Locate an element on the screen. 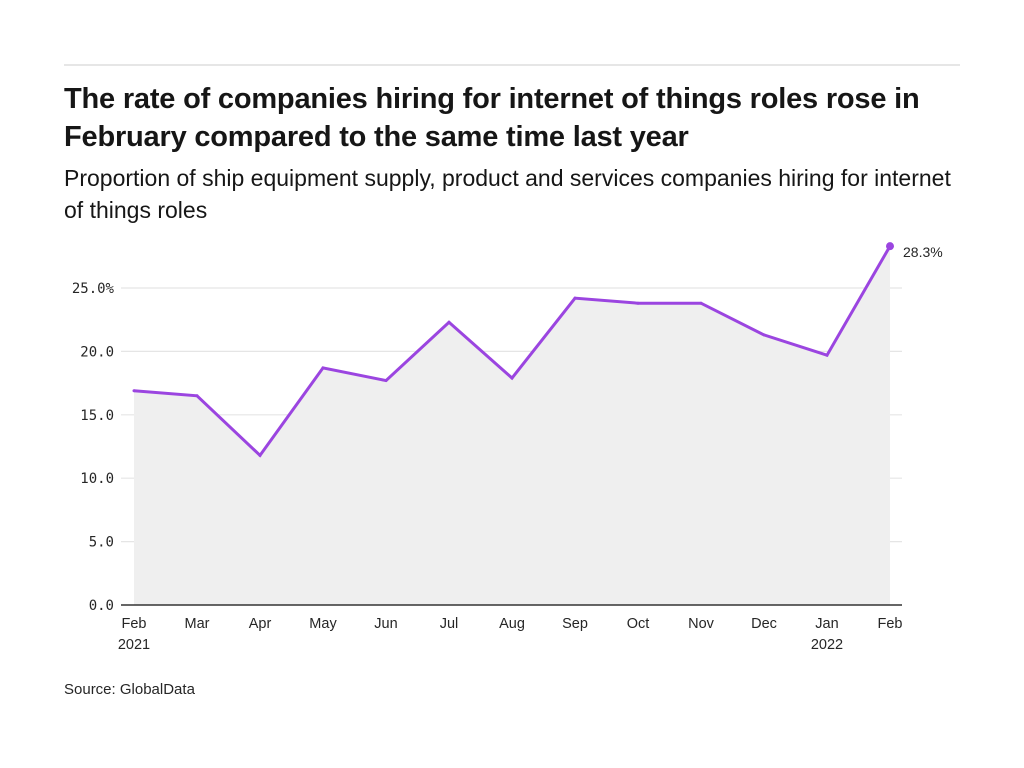 This screenshot has width=1024, height=768. end-value-label: 28.3% is located at coordinates (923, 252).